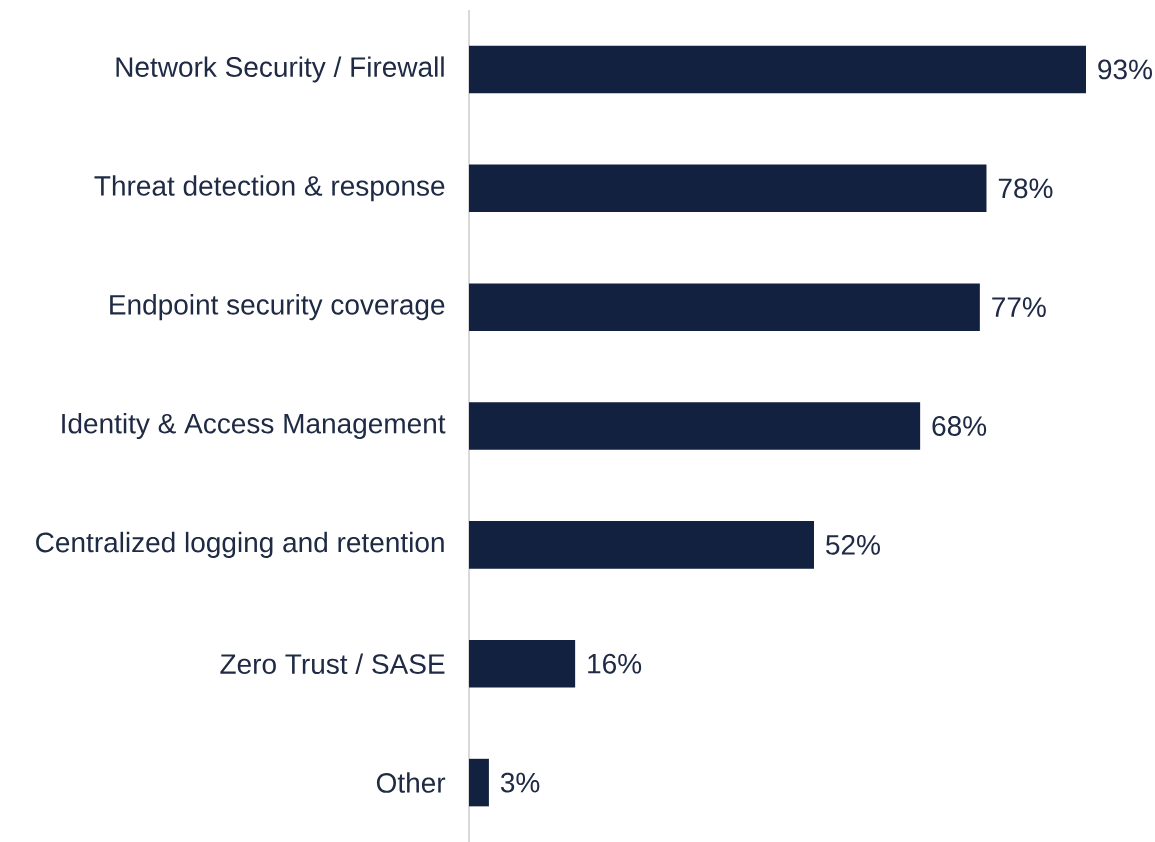 This screenshot has width=1155, height=842. I want to click on y-tick-label: Zero Trust / SASE, so click(332, 663).